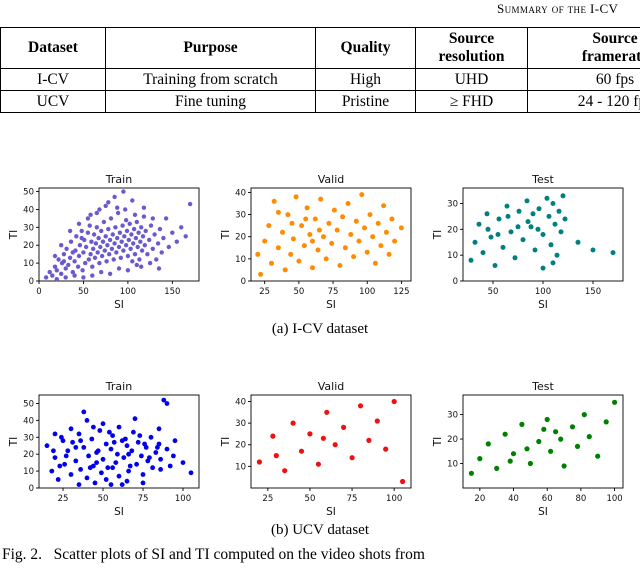 The height and width of the screenshot is (571, 640). I want to click on table-header-cell: Quality, so click(365, 48).